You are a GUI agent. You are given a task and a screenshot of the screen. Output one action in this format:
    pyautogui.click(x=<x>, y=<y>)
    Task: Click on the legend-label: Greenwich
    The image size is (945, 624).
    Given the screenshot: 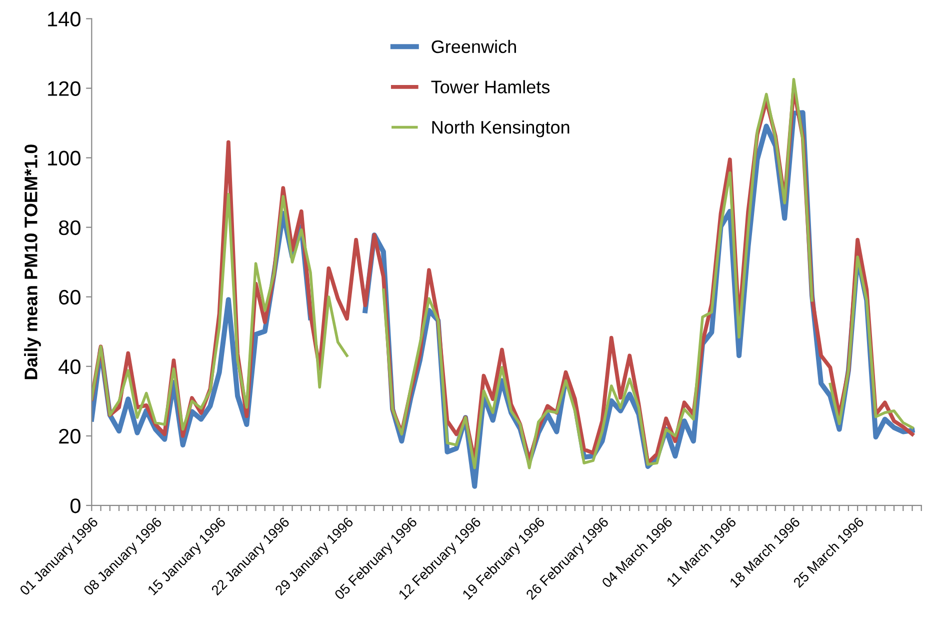 What is the action you would take?
    pyautogui.click(x=474, y=47)
    